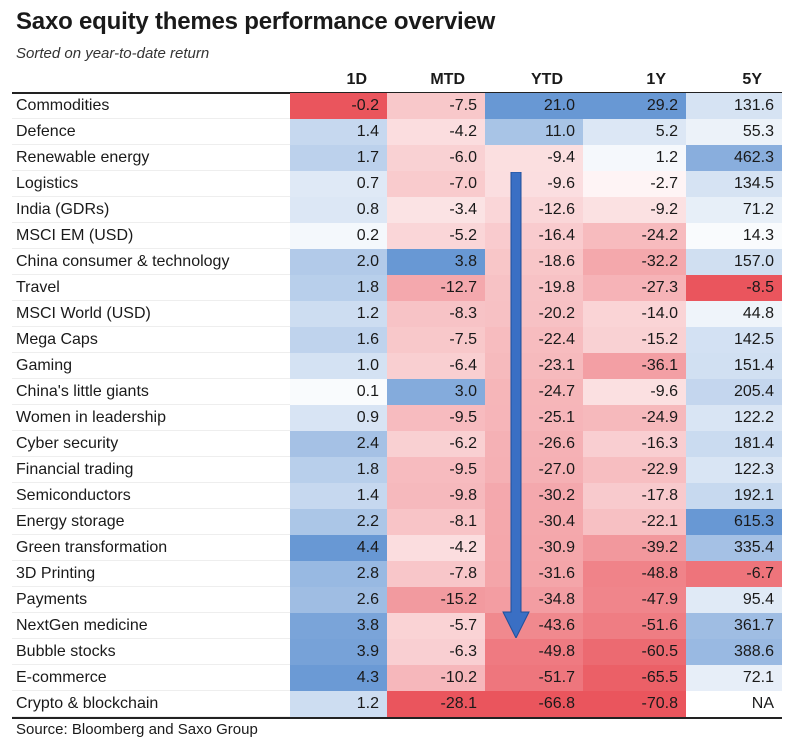 The image size is (790, 744). What do you see at coordinates (436, 548) in the screenshot?
I see `value-mtd: -4.2` at bounding box center [436, 548].